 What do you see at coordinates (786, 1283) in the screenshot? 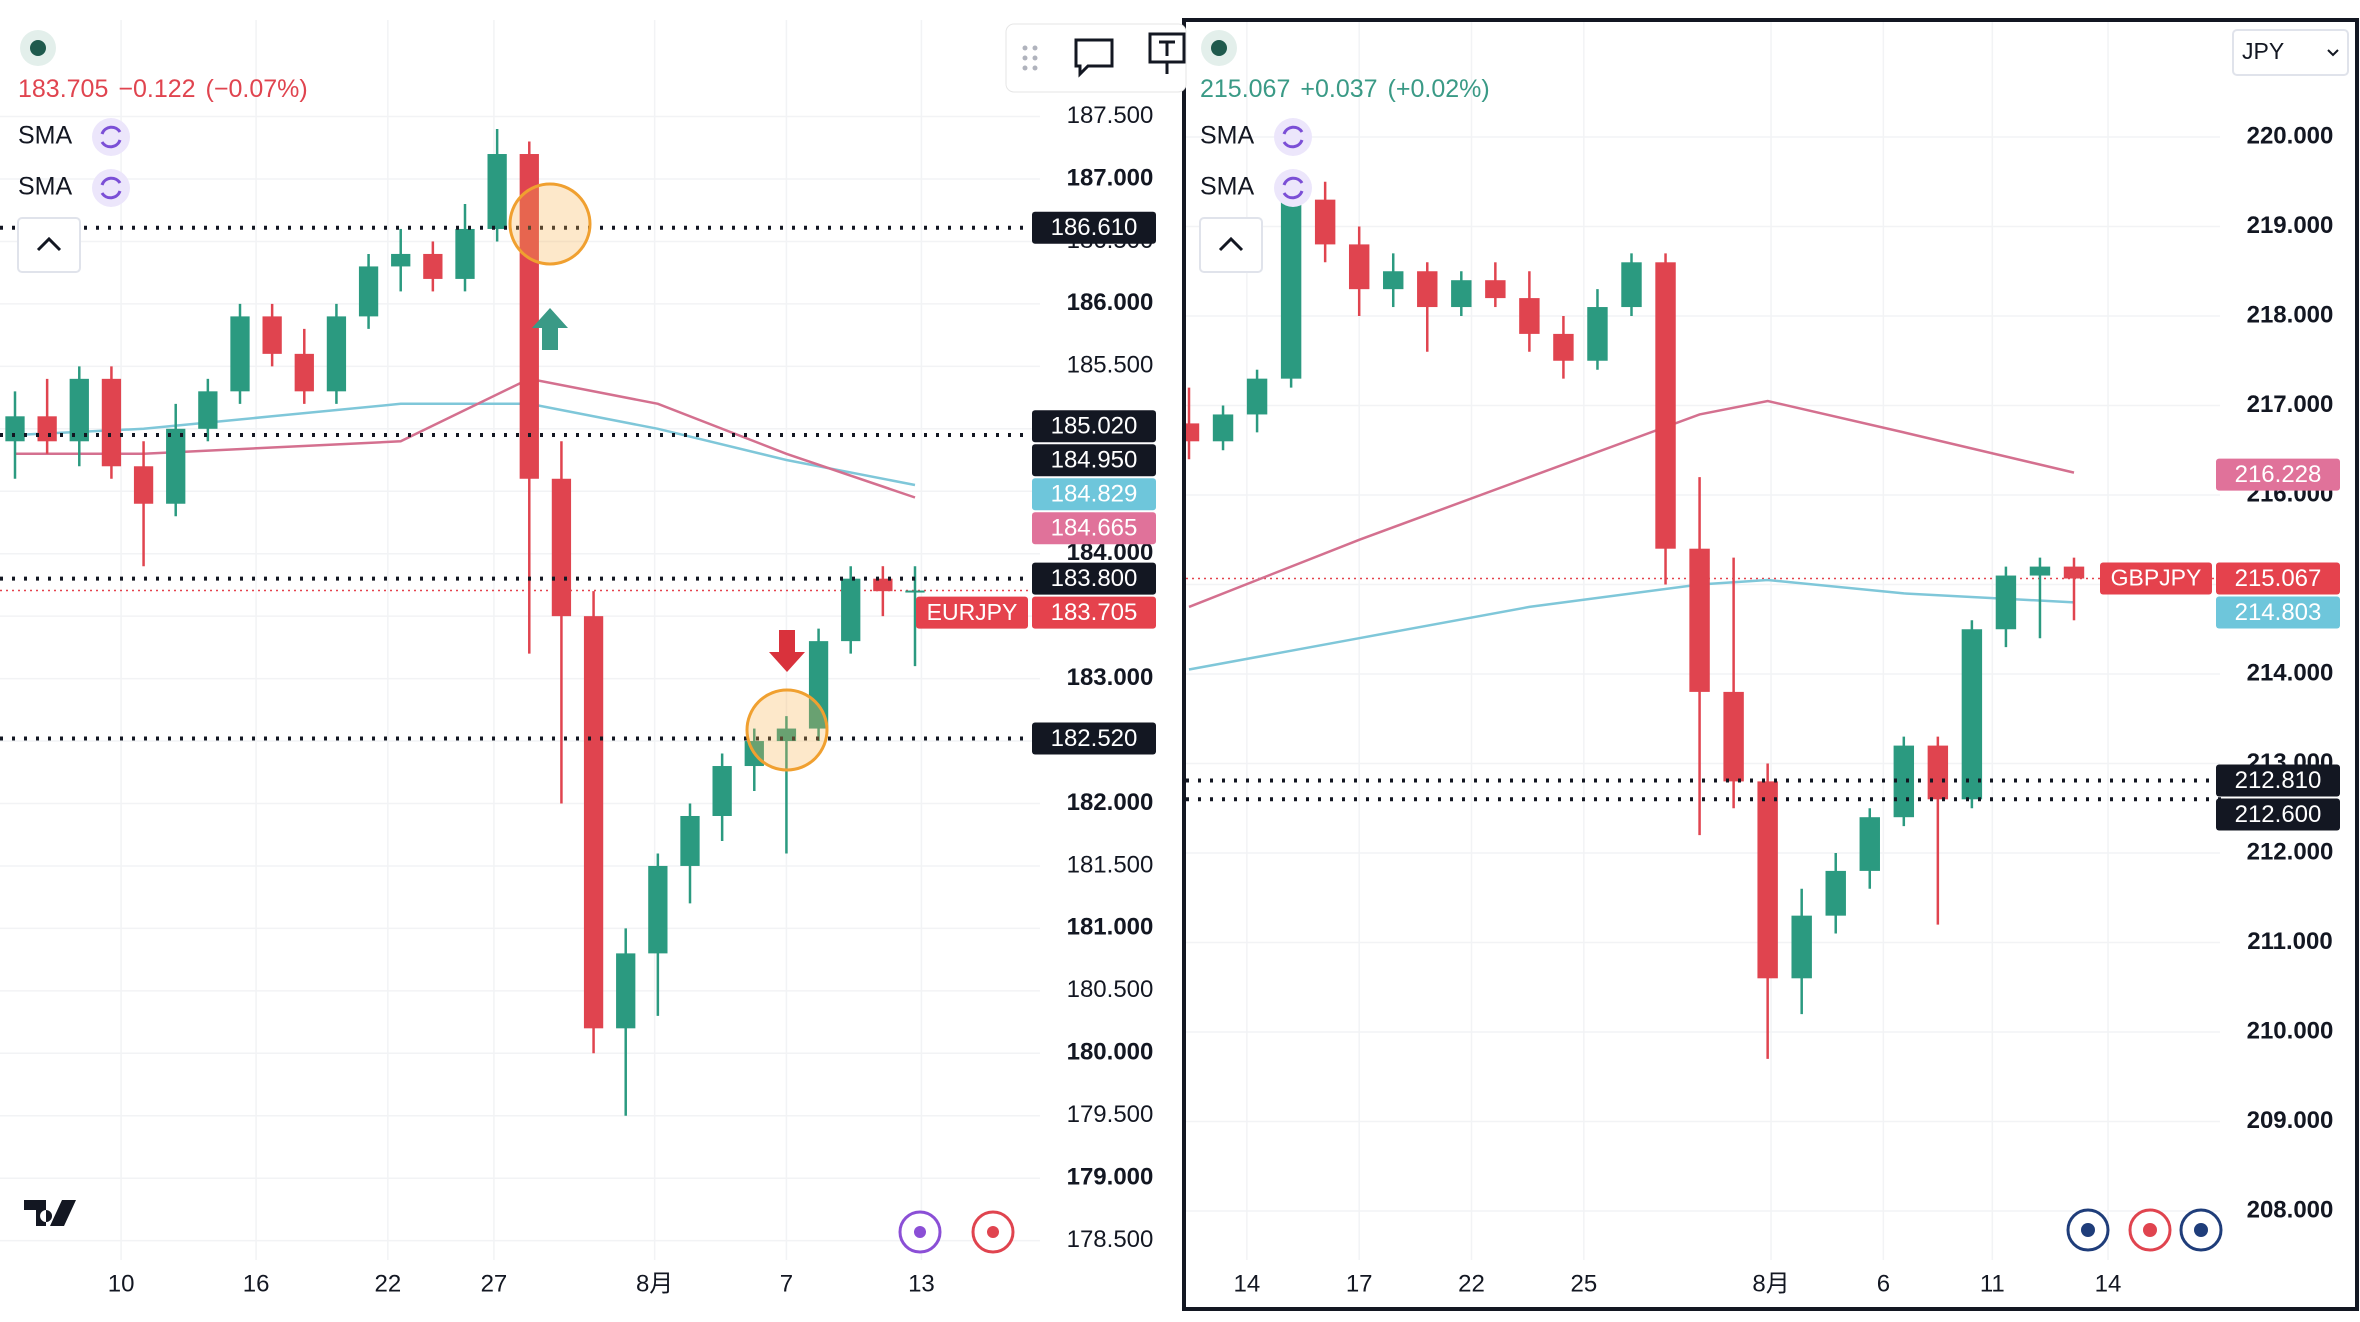
I see `x-tick-label: 7` at bounding box center [786, 1283].